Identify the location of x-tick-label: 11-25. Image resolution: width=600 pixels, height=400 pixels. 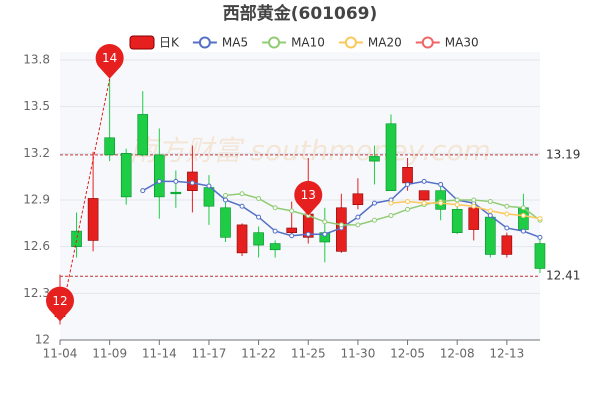
(308, 354).